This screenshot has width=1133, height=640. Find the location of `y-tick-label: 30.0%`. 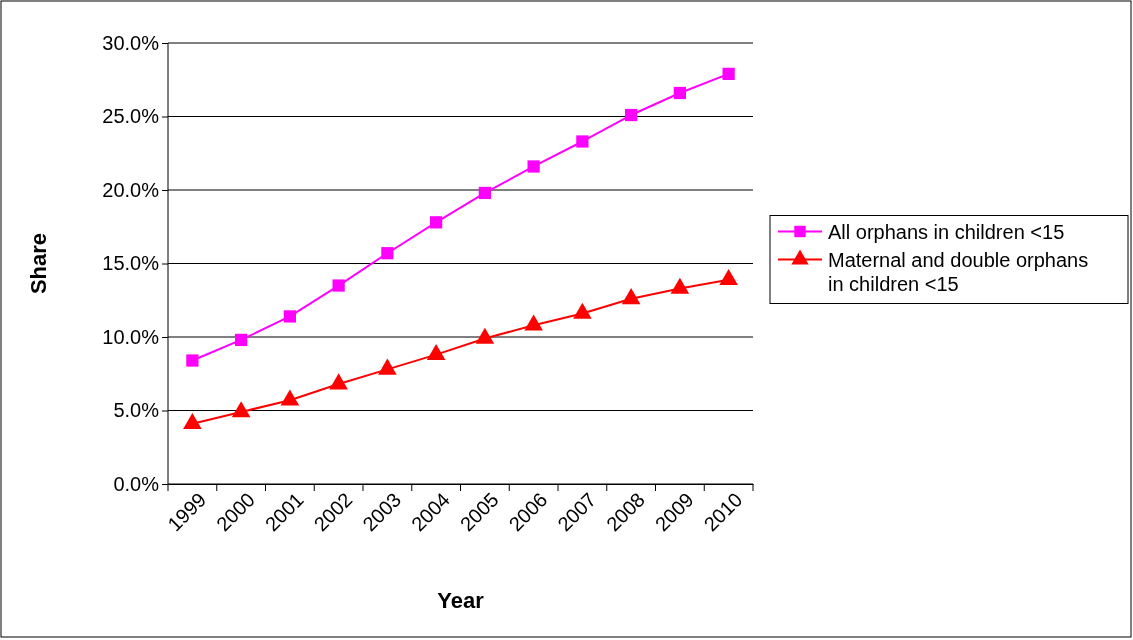

y-tick-label: 30.0% is located at coordinates (131, 42).